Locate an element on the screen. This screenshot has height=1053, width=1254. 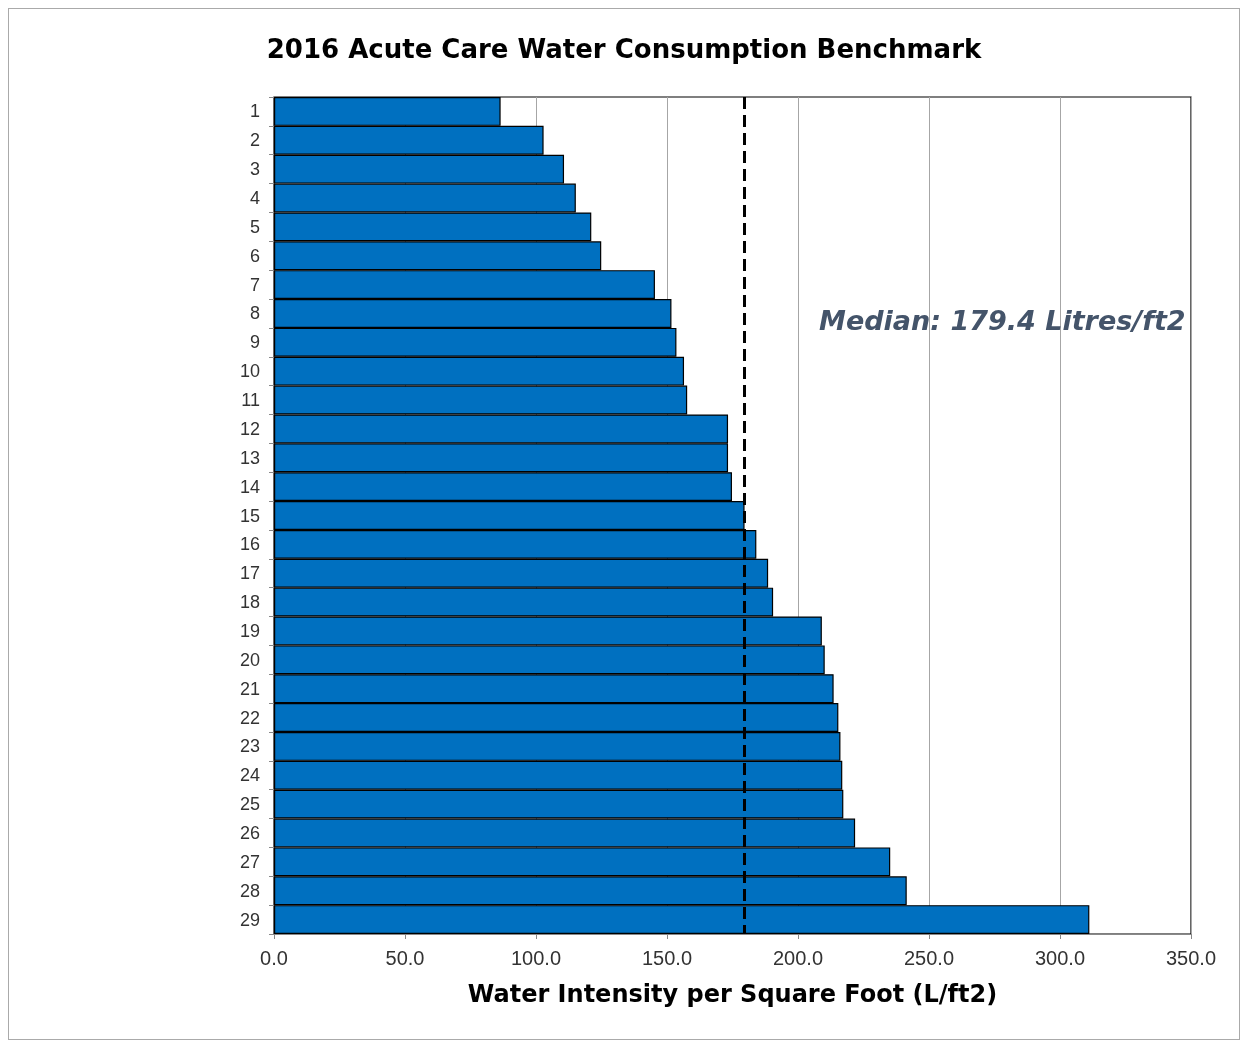
y-tick-label: 23 is located at coordinates (249, 746).